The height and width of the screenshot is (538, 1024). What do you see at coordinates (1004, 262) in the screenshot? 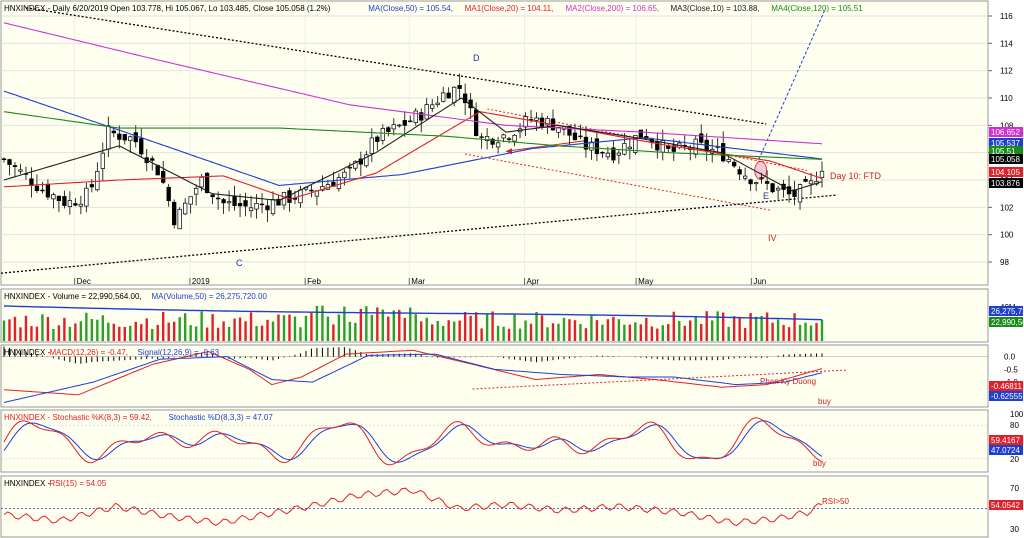
I see `price-y-tick-label: 98` at bounding box center [1004, 262].